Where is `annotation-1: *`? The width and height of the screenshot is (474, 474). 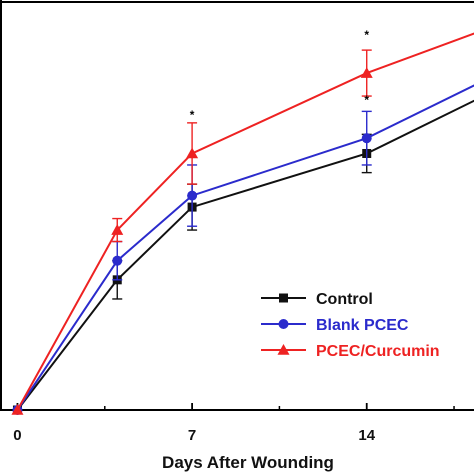 annotation-1: * is located at coordinates (366, 35).